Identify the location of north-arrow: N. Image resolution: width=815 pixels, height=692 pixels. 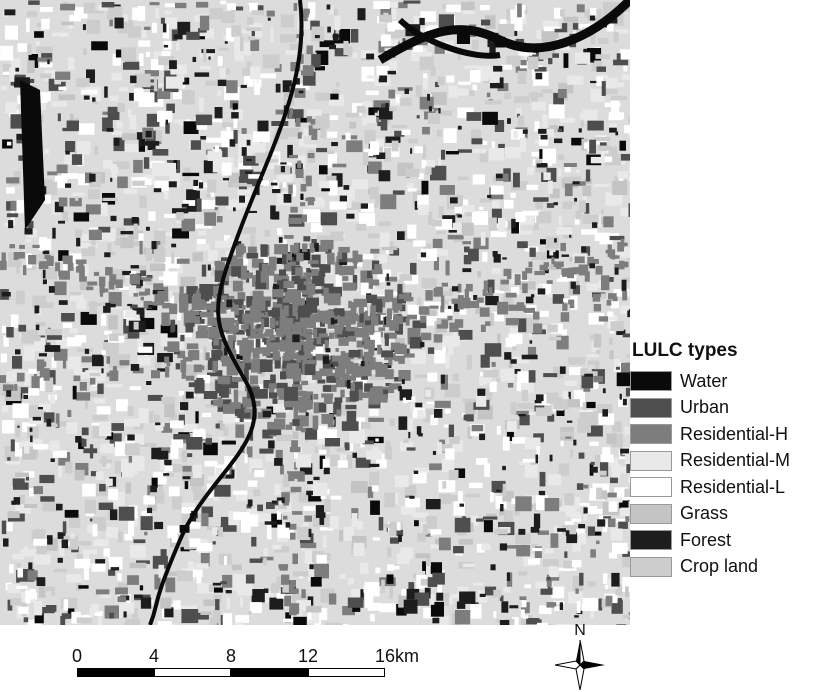
(580, 657).